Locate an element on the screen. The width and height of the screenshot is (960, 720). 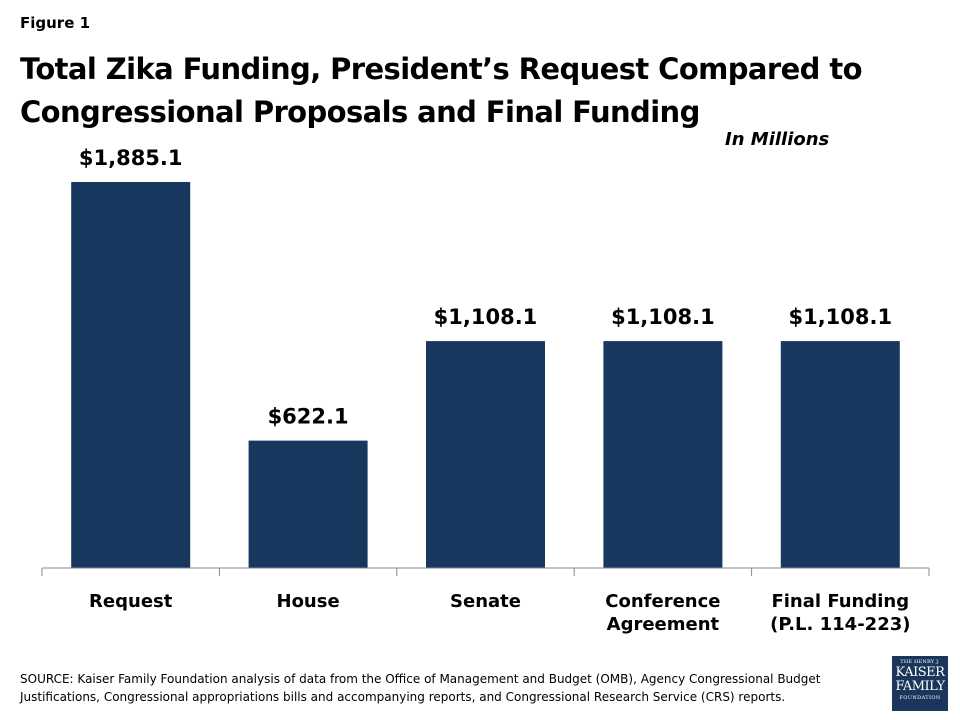
bar-value-label: $1,885.1 is located at coordinates (131, 158).